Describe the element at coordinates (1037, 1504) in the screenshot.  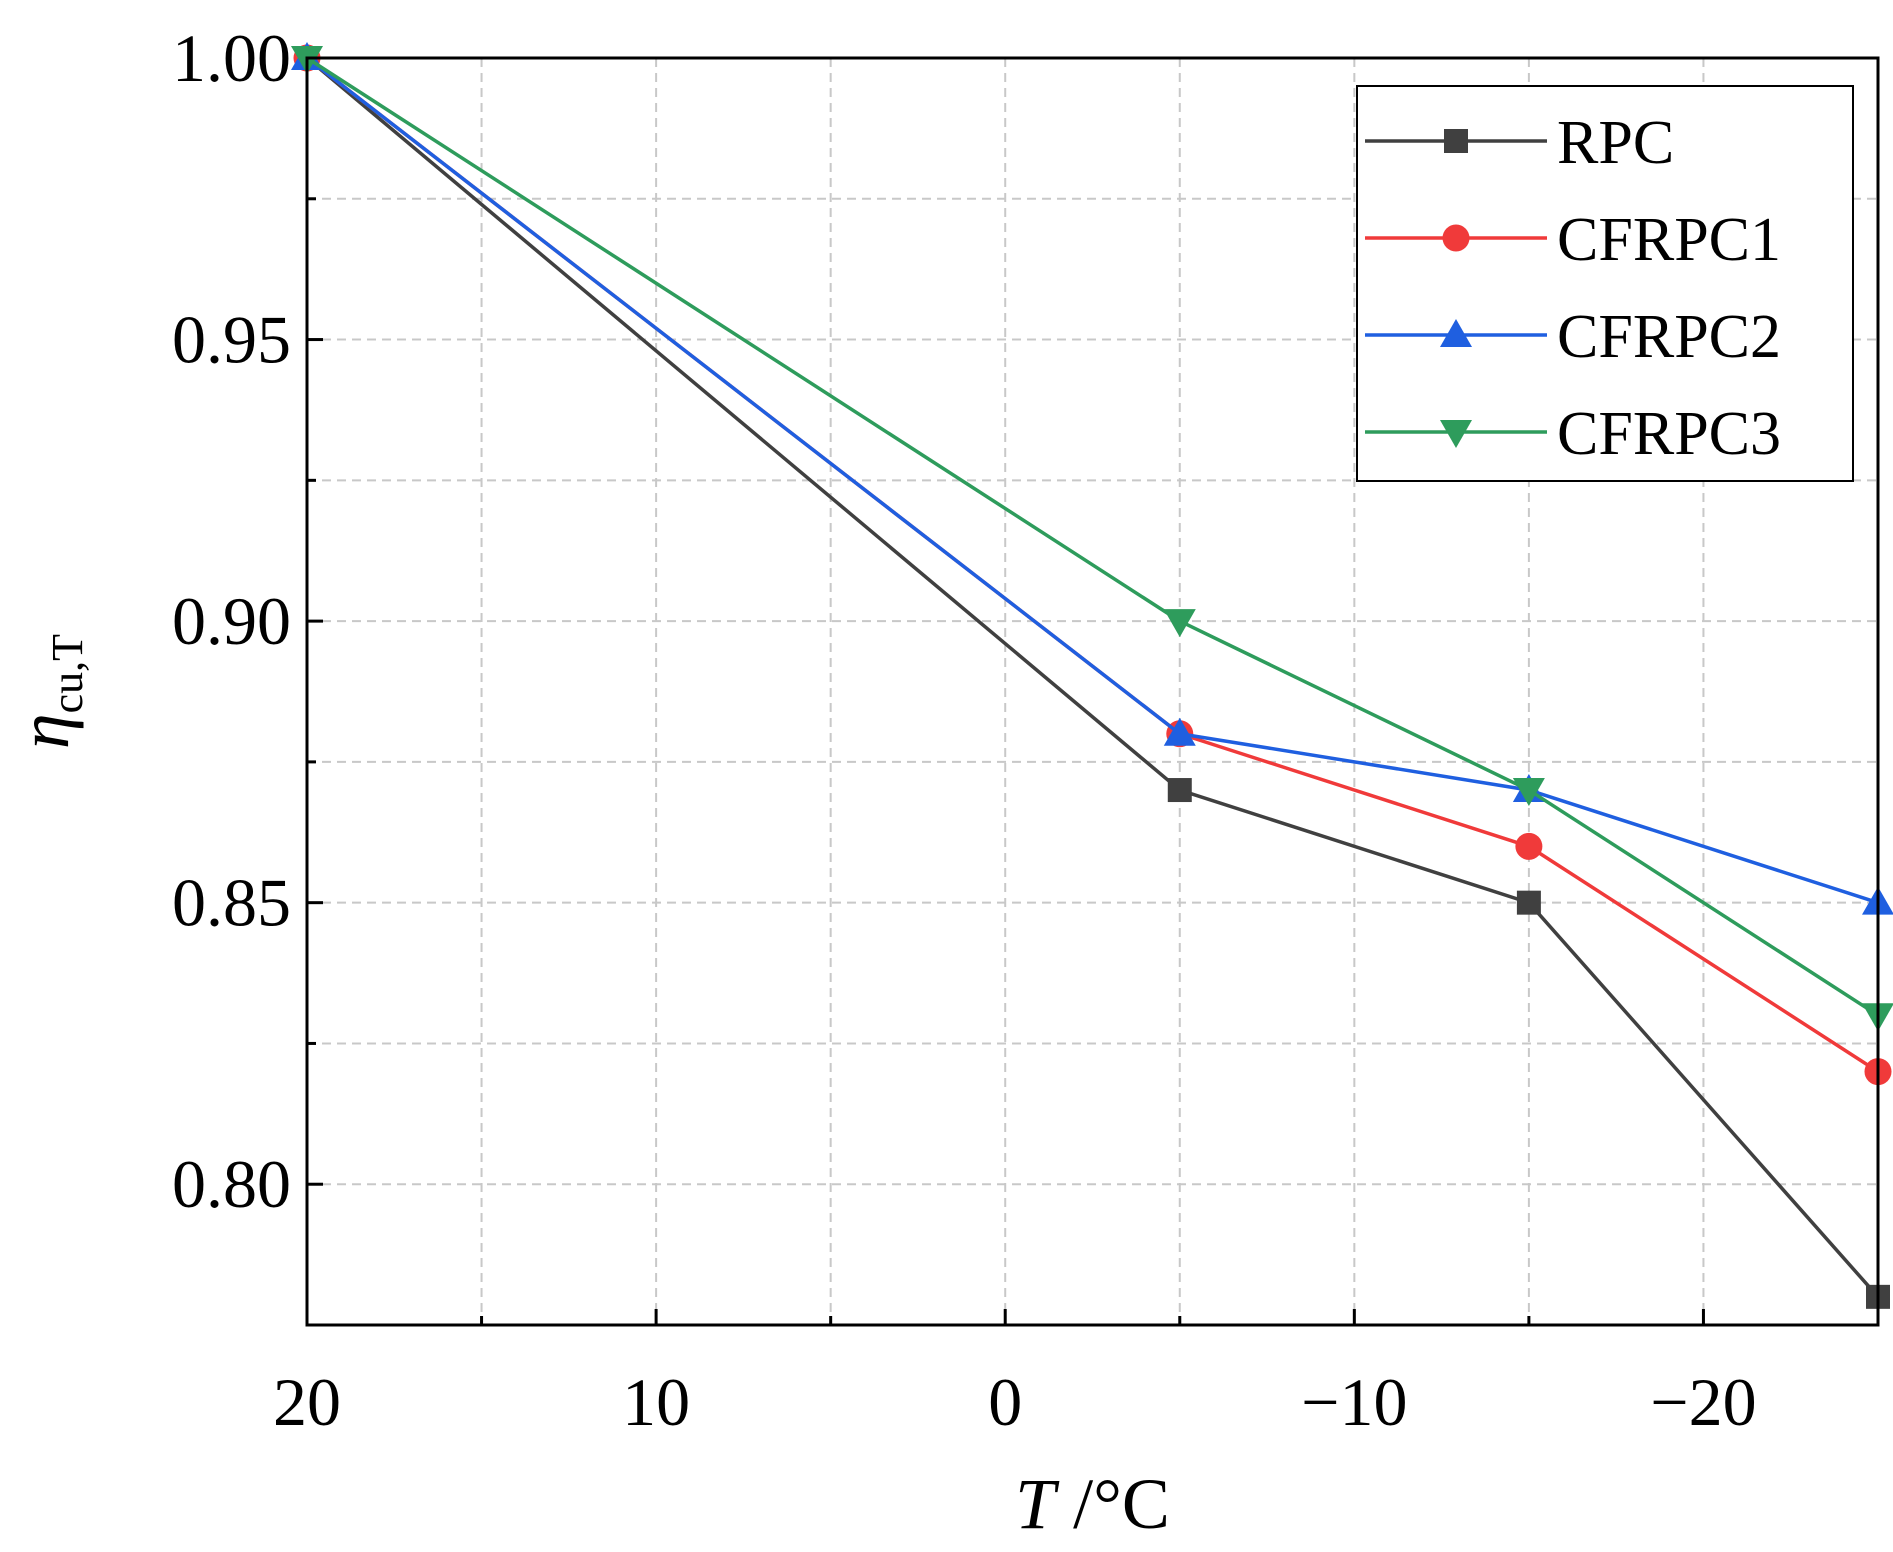
I see `x-axis-title-symbol: T` at that location.